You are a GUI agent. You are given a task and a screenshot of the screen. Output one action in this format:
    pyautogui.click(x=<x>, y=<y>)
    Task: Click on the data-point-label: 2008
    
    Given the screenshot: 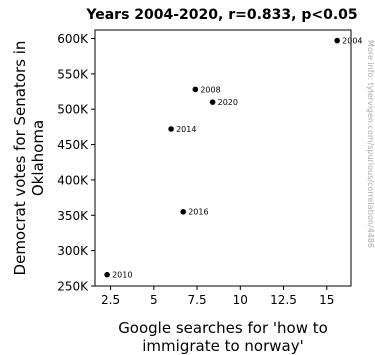 What is the action you would take?
    pyautogui.click(x=210, y=89)
    